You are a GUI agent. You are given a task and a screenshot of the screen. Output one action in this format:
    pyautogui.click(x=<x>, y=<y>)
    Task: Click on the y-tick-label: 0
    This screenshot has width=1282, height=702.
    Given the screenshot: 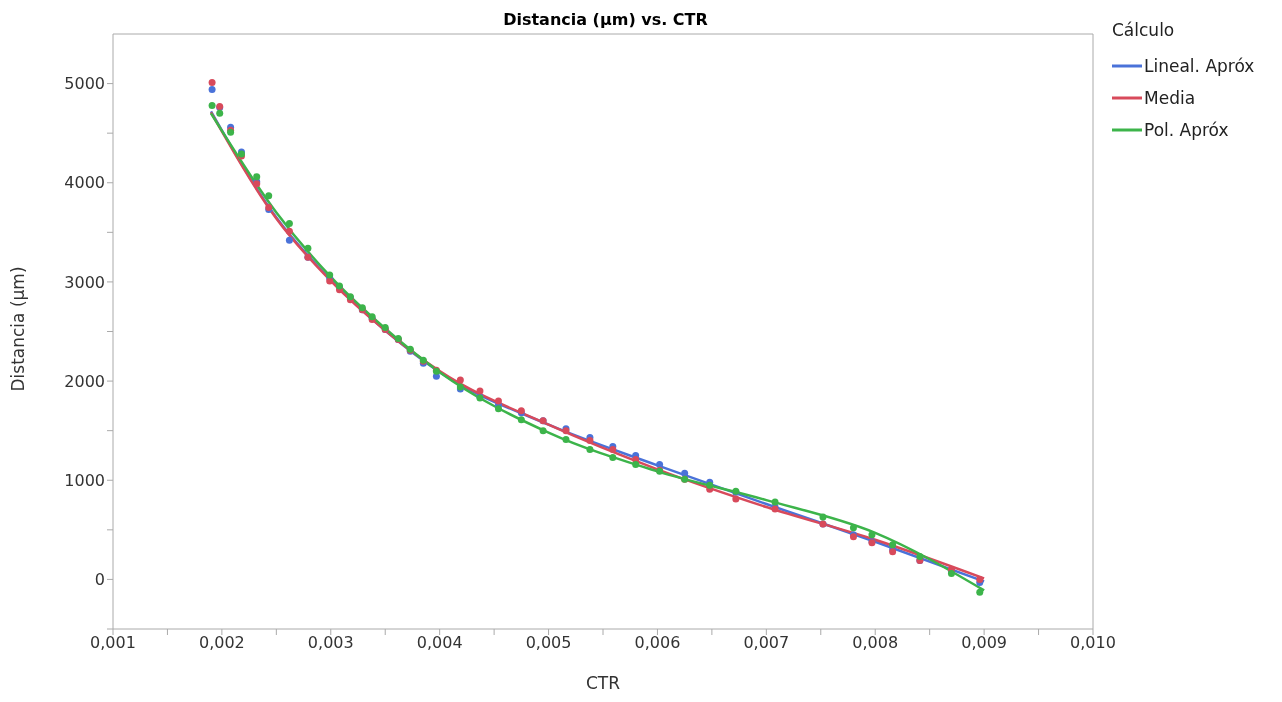 What is the action you would take?
    pyautogui.click(x=99, y=580)
    